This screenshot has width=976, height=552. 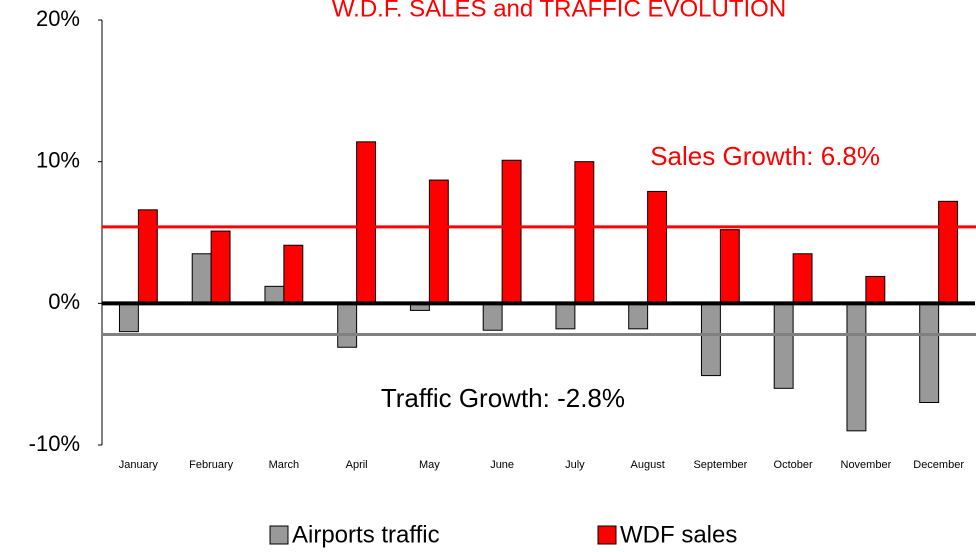 I want to click on annotation: Sales Growth: 6.8%, so click(x=765, y=156).